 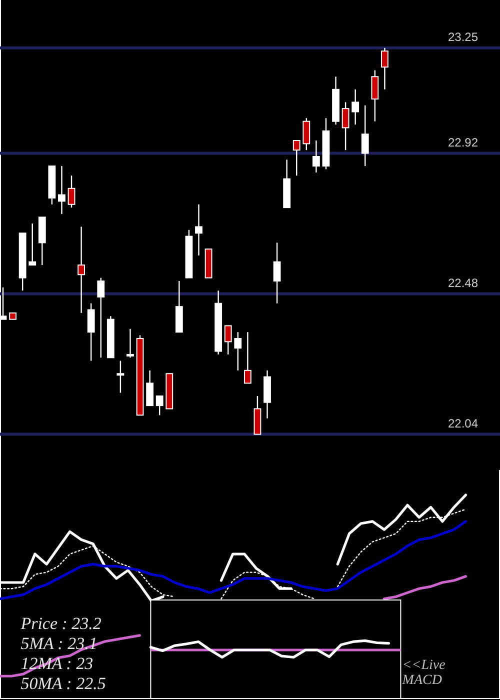 What do you see at coordinates (463, 423) in the screenshot?
I see `y-tick-label: 22.04` at bounding box center [463, 423].